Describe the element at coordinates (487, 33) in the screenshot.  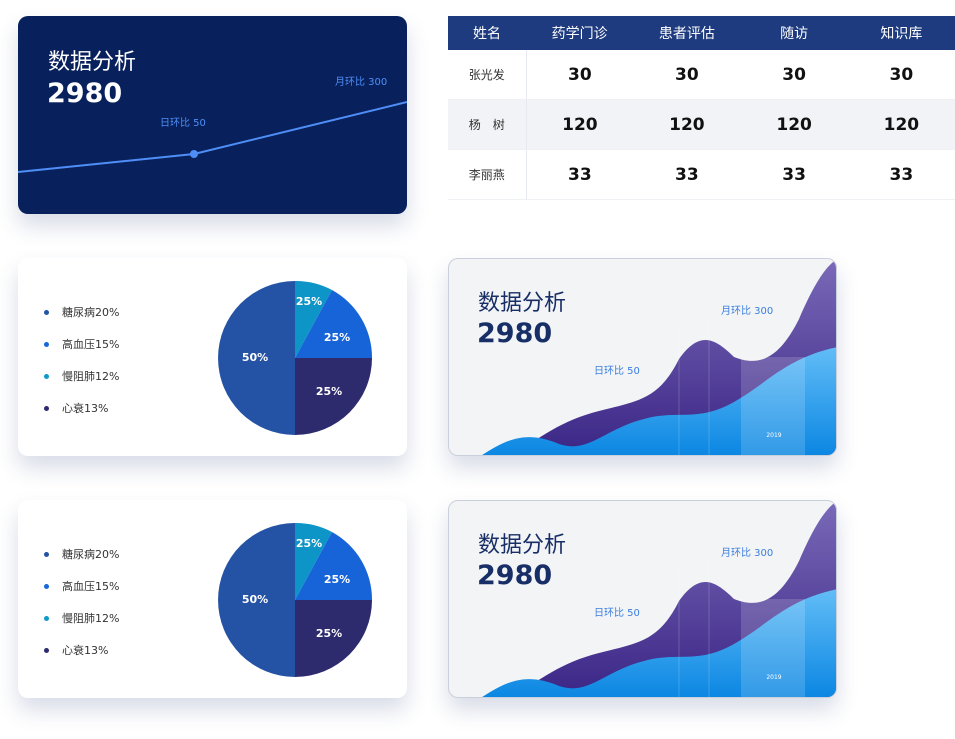
I see `header-name: 姓名` at that location.